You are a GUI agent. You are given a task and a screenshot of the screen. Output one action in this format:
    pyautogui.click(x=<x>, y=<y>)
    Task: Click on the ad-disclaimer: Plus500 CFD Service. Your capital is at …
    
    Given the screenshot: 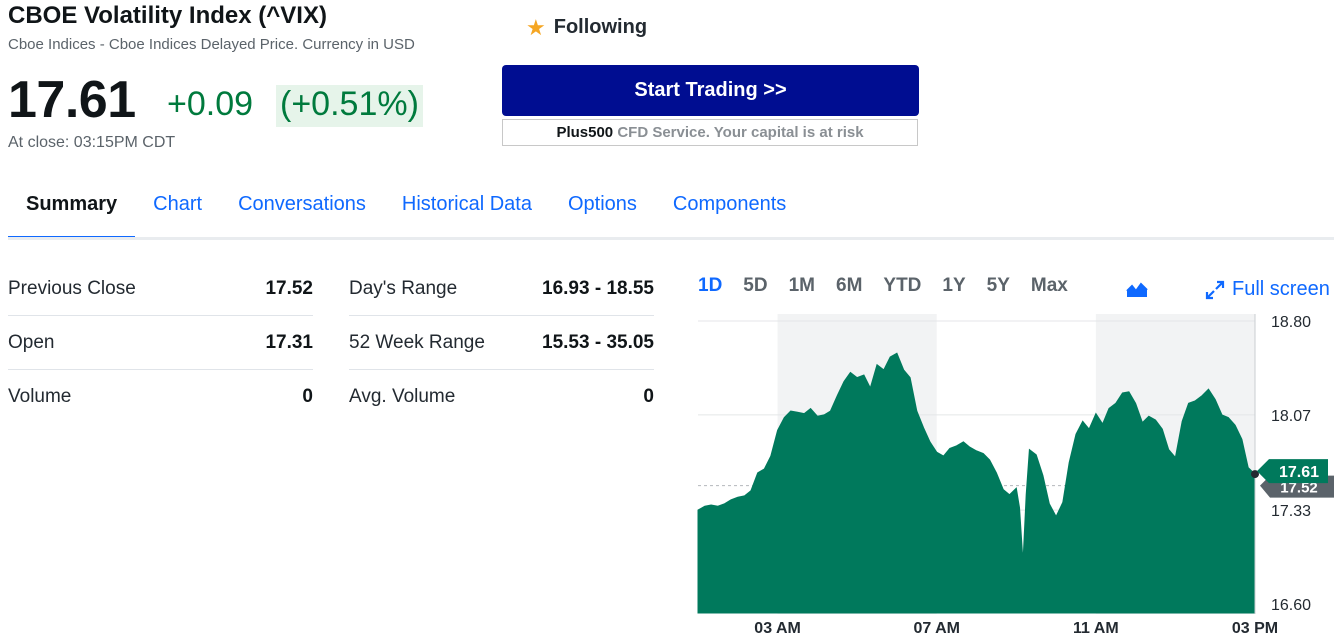 What is the action you would take?
    pyautogui.click(x=710, y=132)
    